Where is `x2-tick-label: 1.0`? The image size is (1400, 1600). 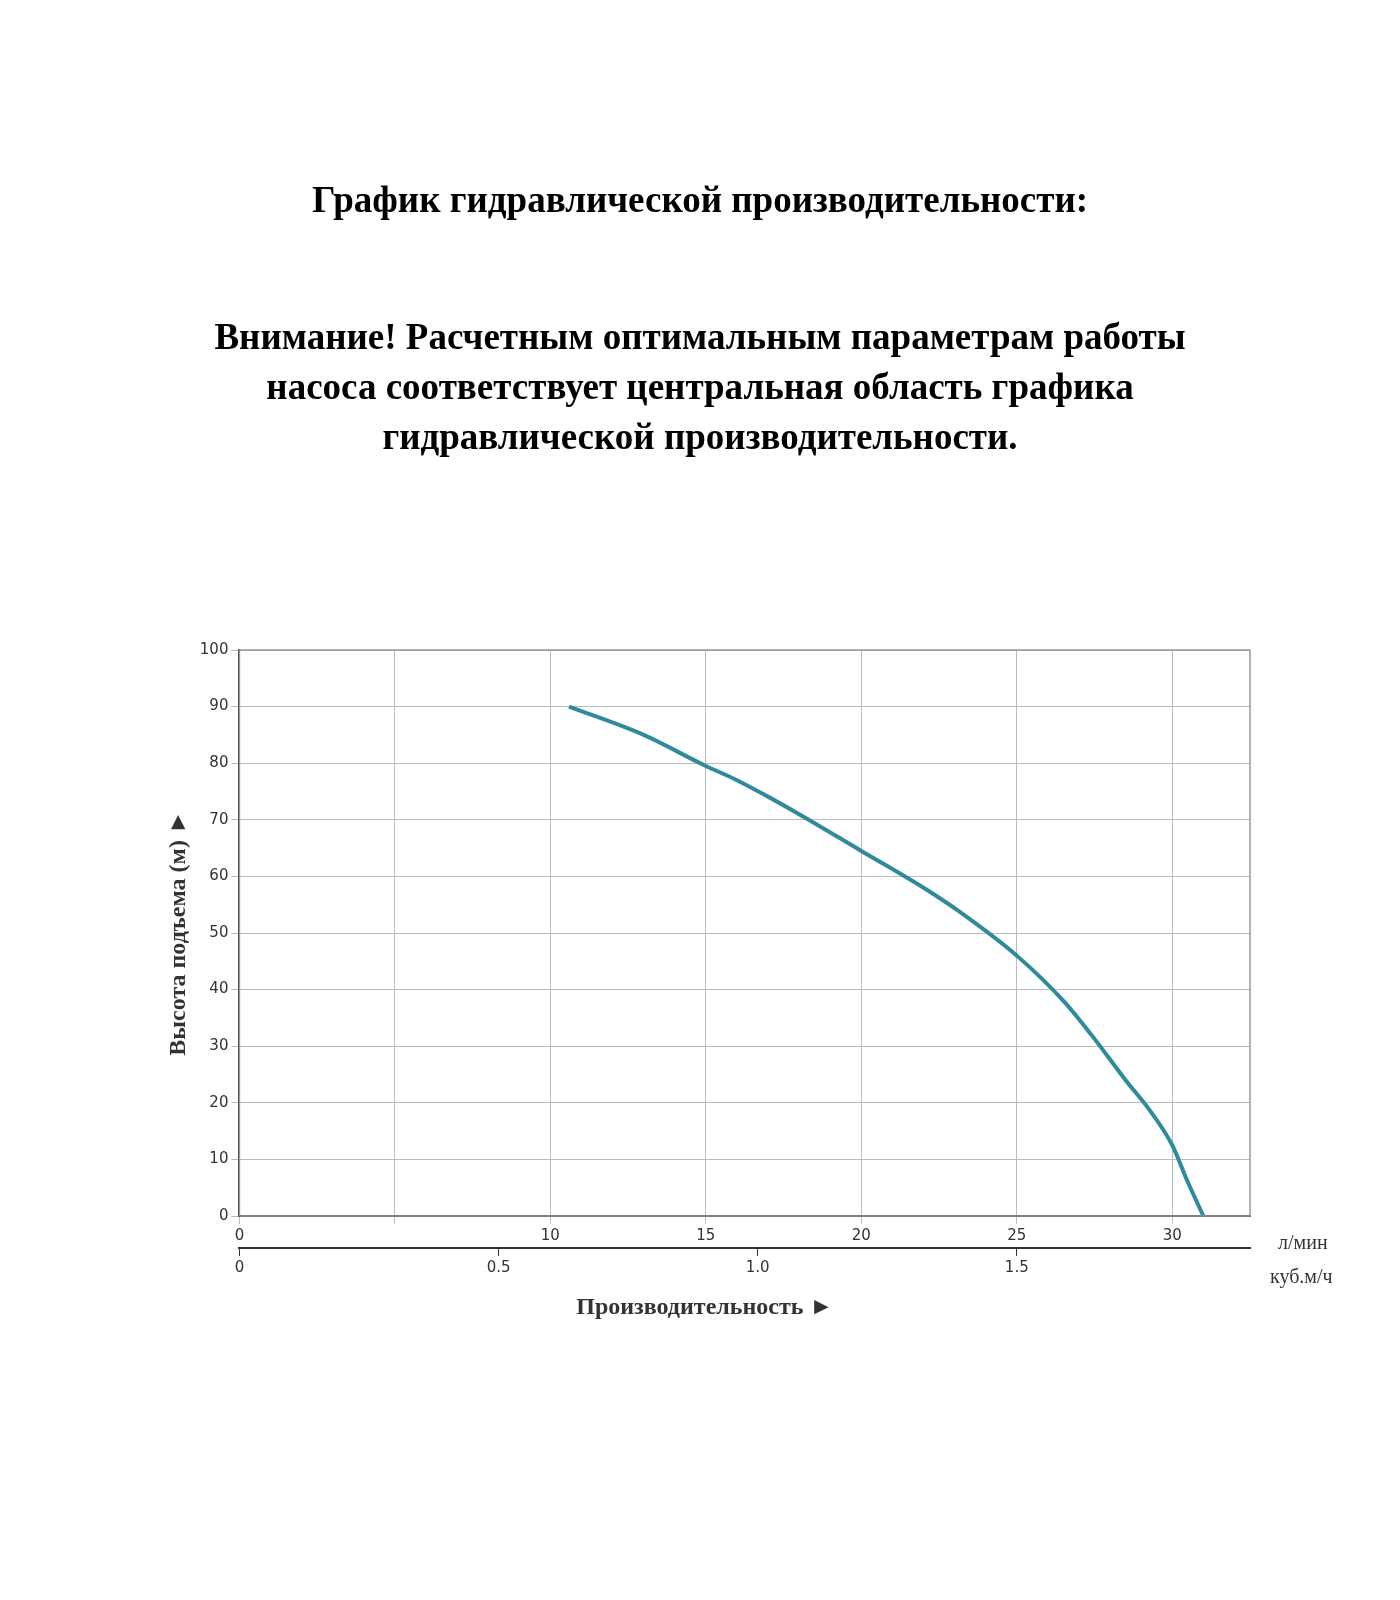 x2-tick-label: 1.0 is located at coordinates (757, 1266).